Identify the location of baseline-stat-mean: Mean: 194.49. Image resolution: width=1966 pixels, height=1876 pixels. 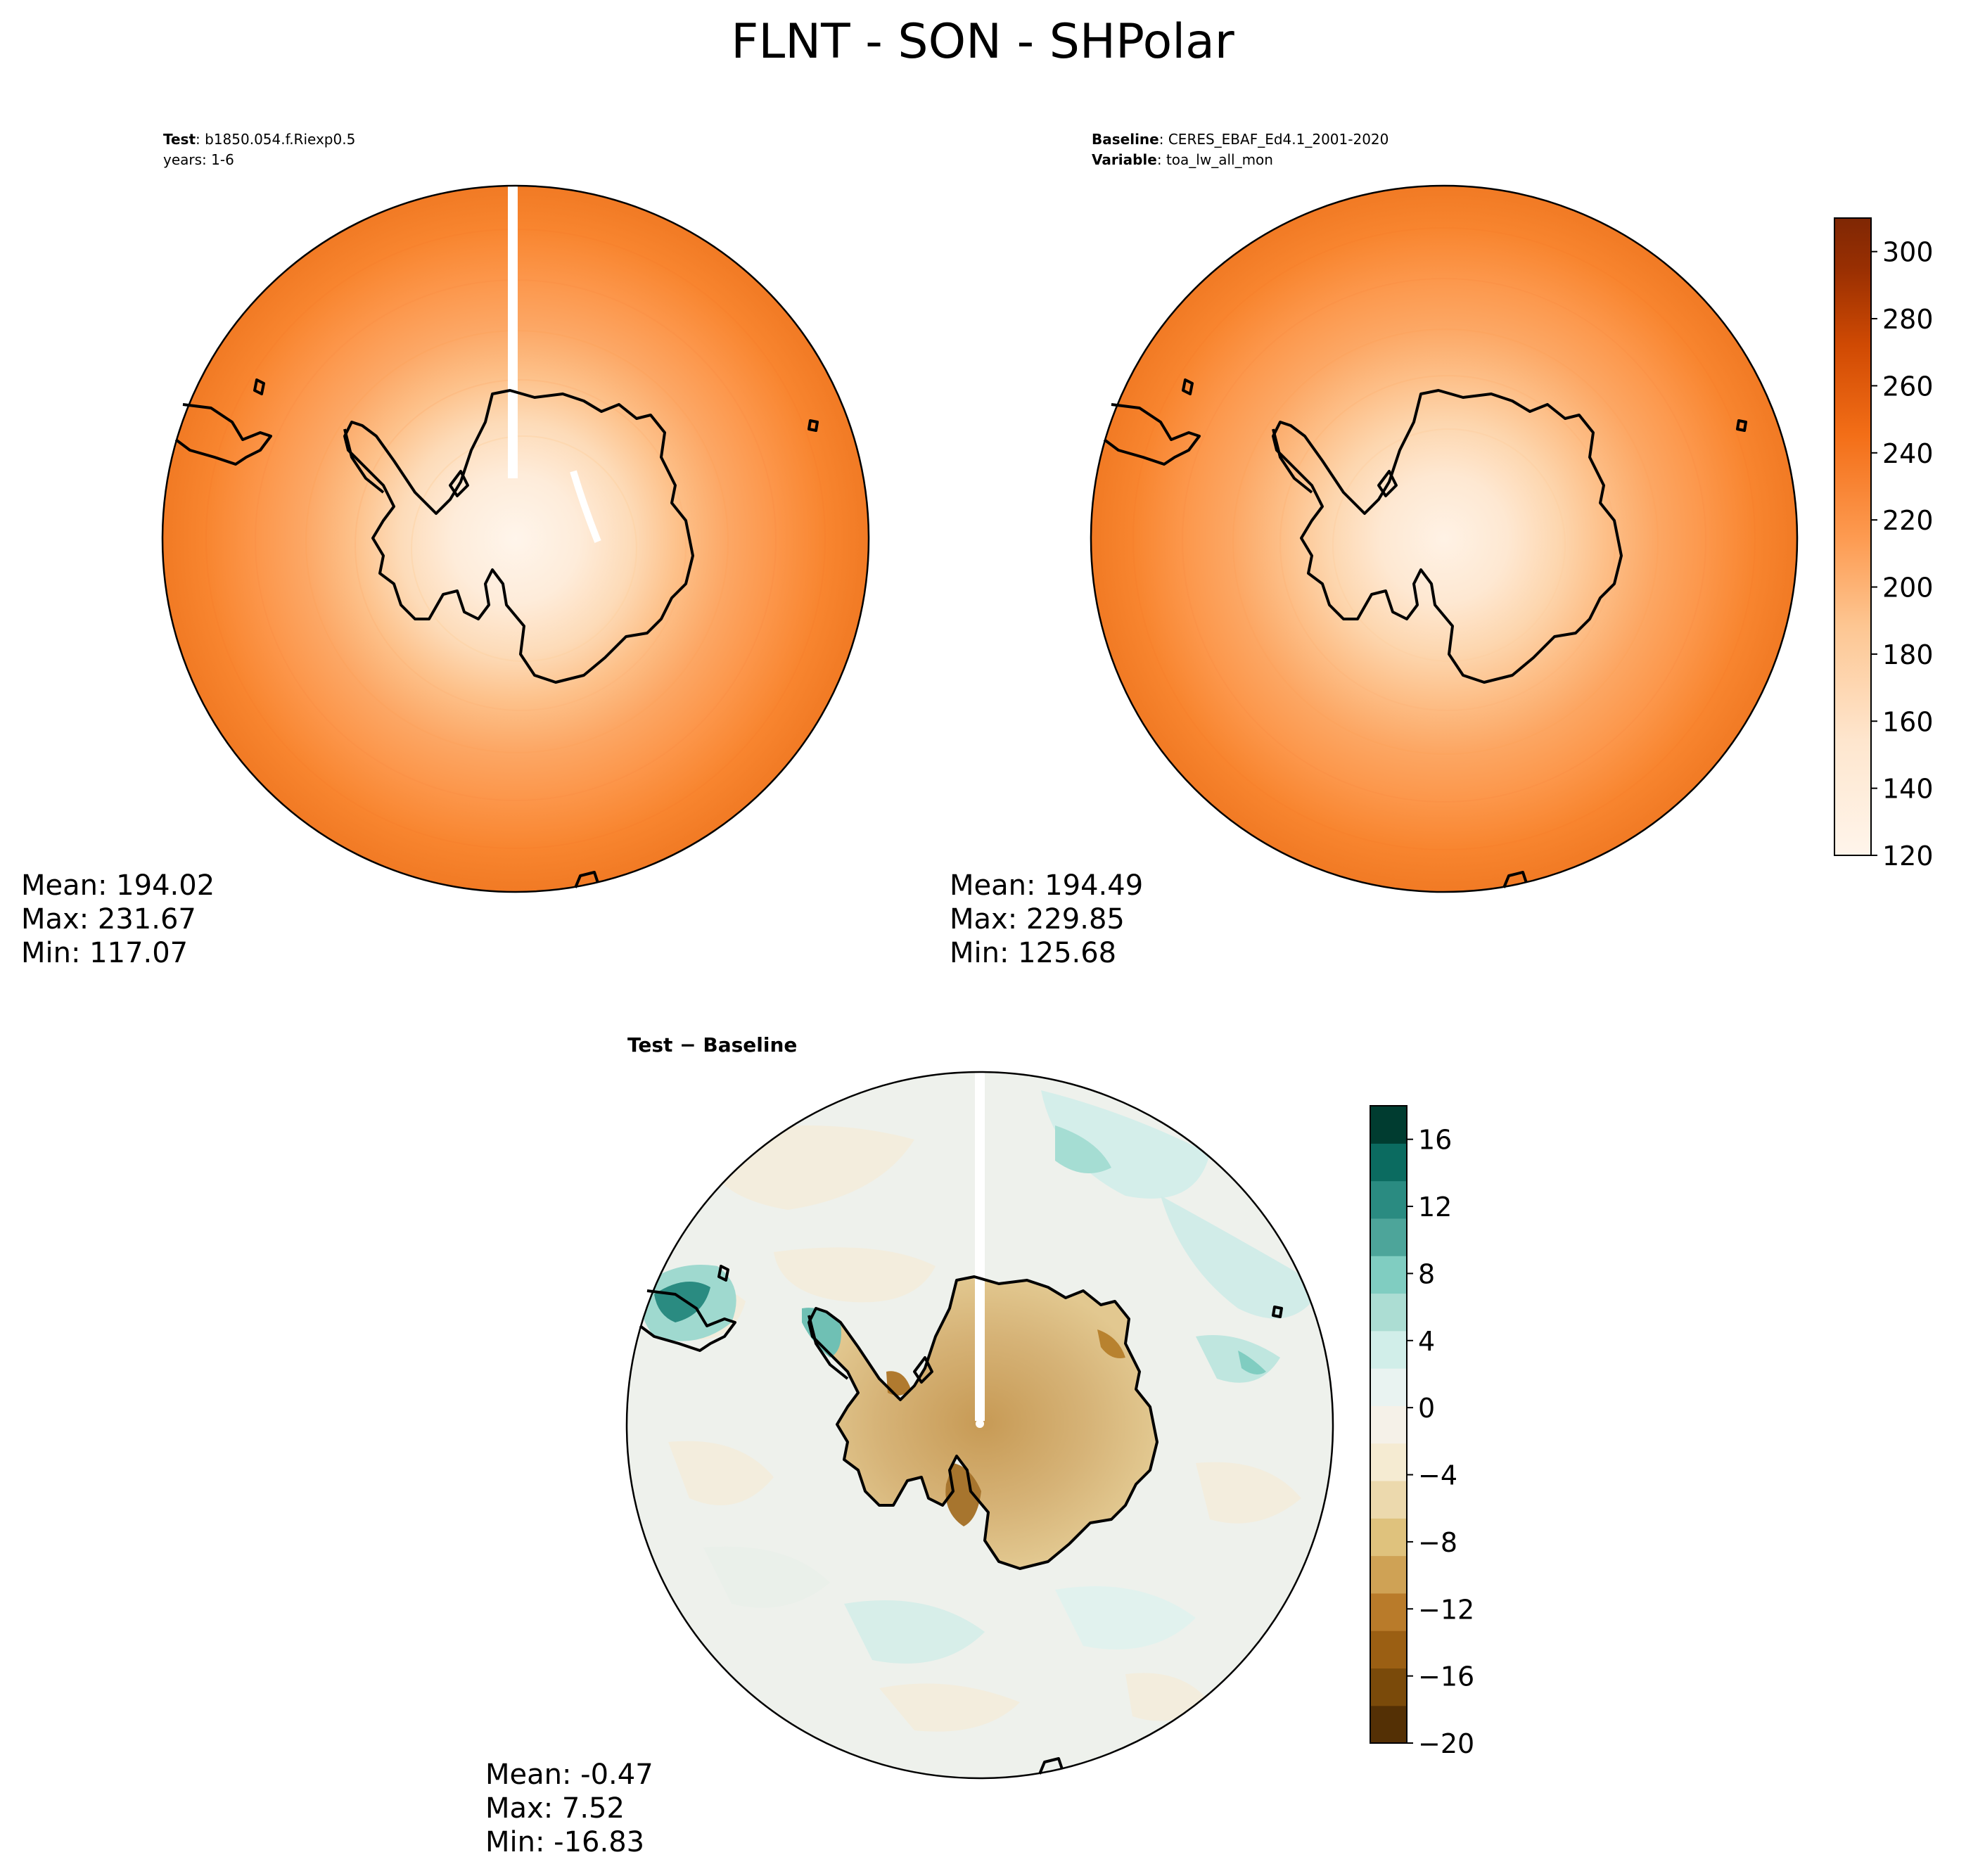
(1046, 885).